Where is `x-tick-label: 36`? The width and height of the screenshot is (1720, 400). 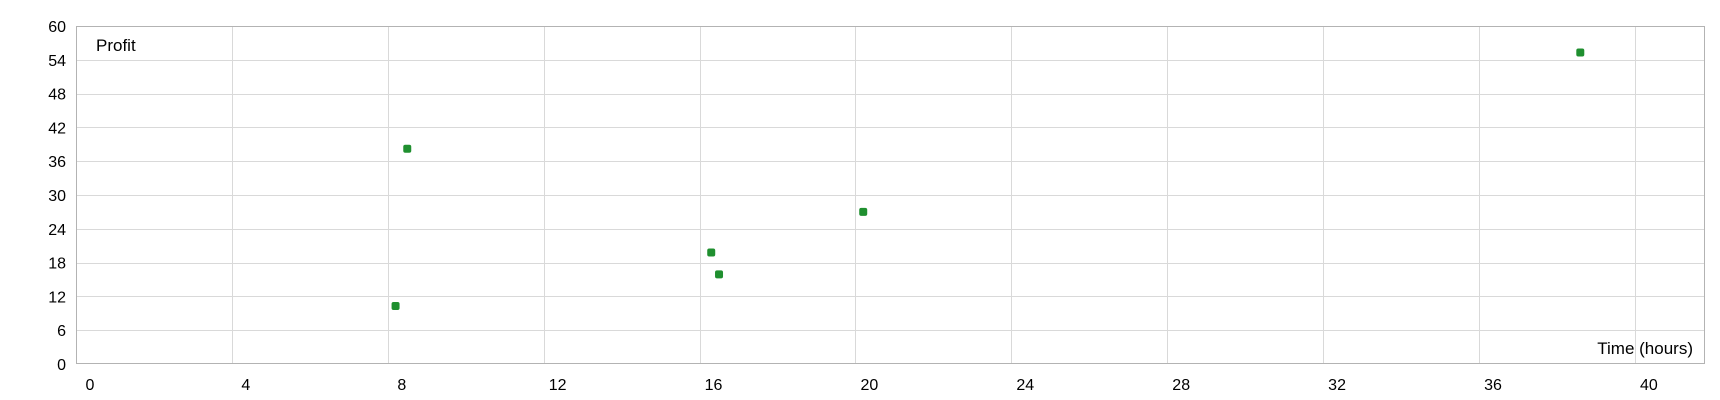 x-tick-label: 36 is located at coordinates (1493, 385).